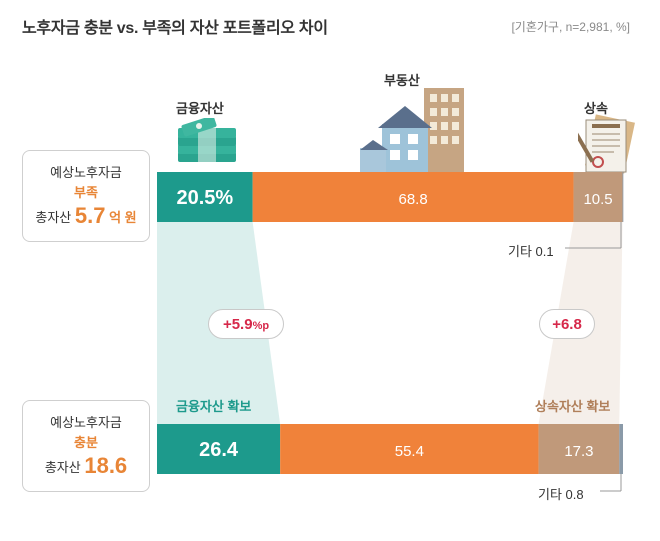 This screenshot has height=541, width=660. What do you see at coordinates (409, 451) in the screenshot?
I see `bar-label-1-row-1: 55.4` at bounding box center [409, 451].